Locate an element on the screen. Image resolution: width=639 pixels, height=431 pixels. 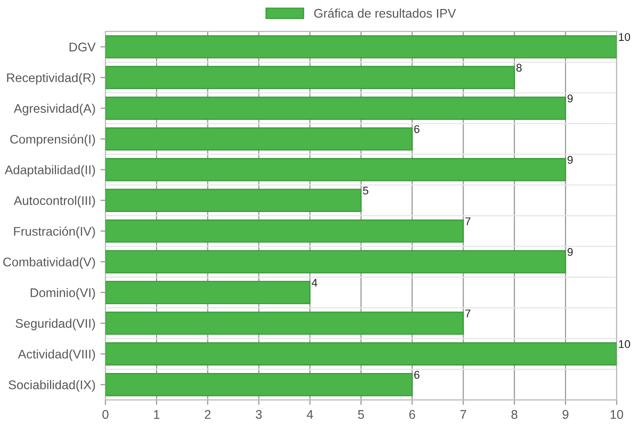
x-tick-label: 1 is located at coordinates (157, 414).